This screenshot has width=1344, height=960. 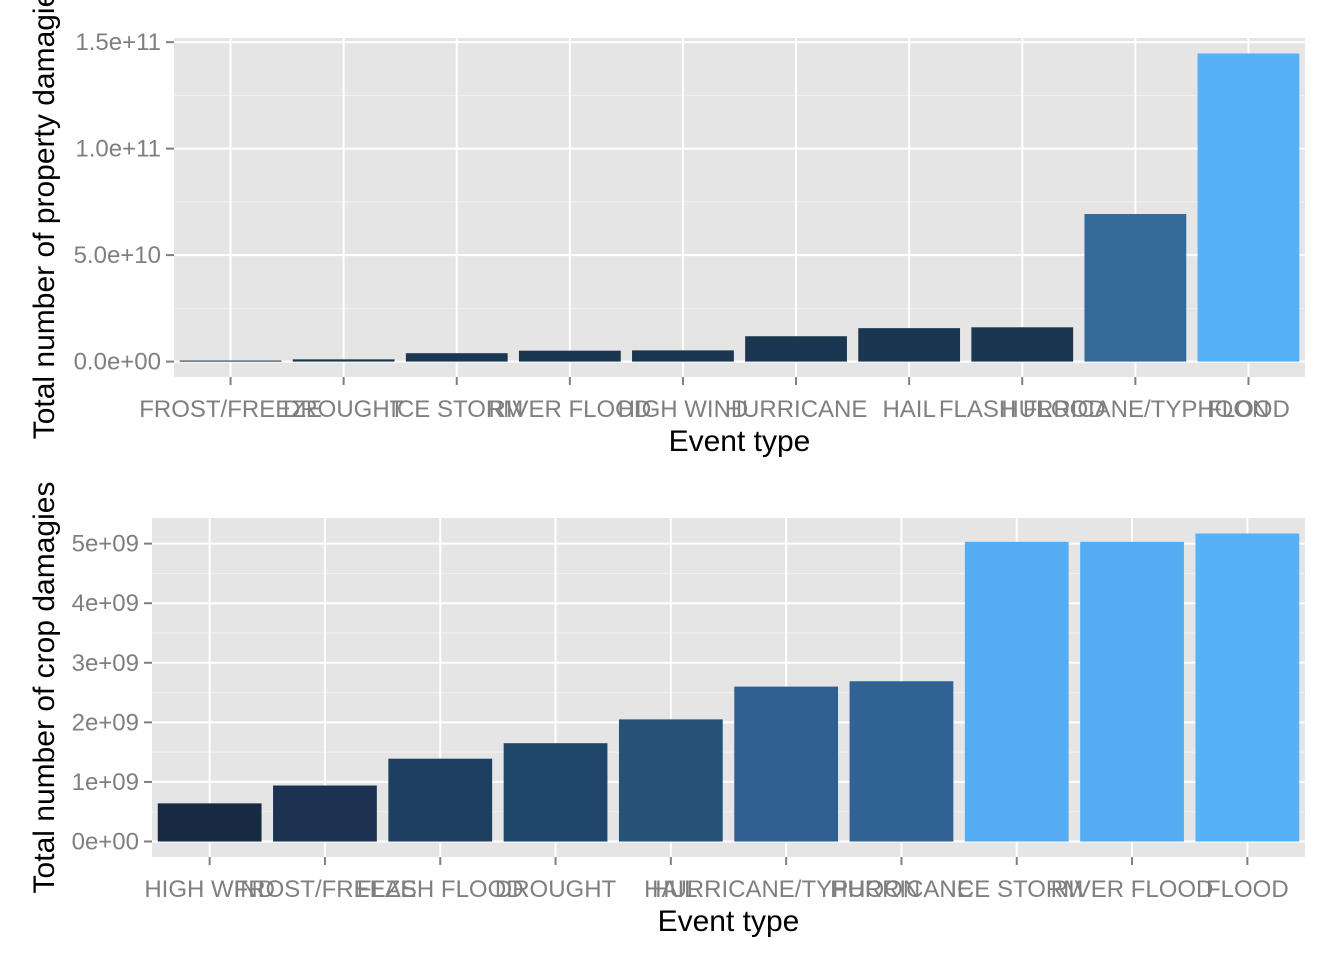 I want to click on y-tick-label: 5e+09, so click(x=105, y=544).